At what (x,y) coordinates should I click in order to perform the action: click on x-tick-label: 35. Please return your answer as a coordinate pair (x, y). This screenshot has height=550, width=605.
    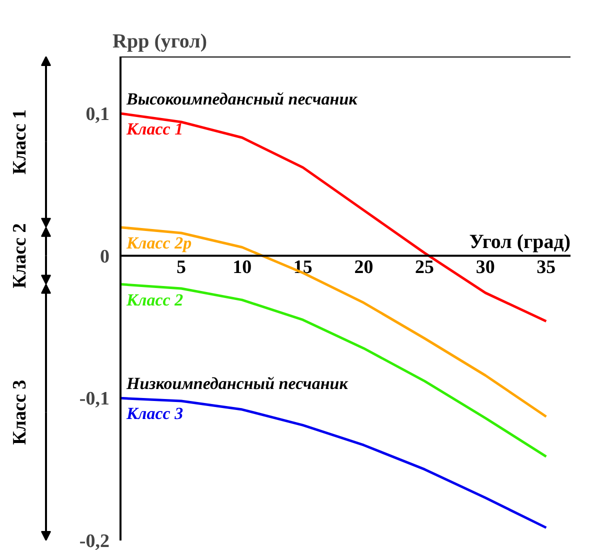
    Looking at the image, I should click on (546, 267).